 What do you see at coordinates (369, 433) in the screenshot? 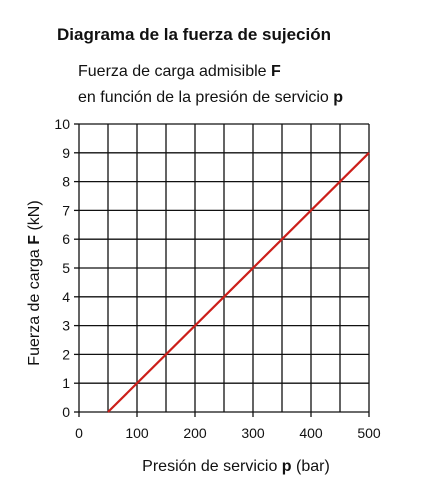
I see `x-tick-label: 500` at bounding box center [369, 433].